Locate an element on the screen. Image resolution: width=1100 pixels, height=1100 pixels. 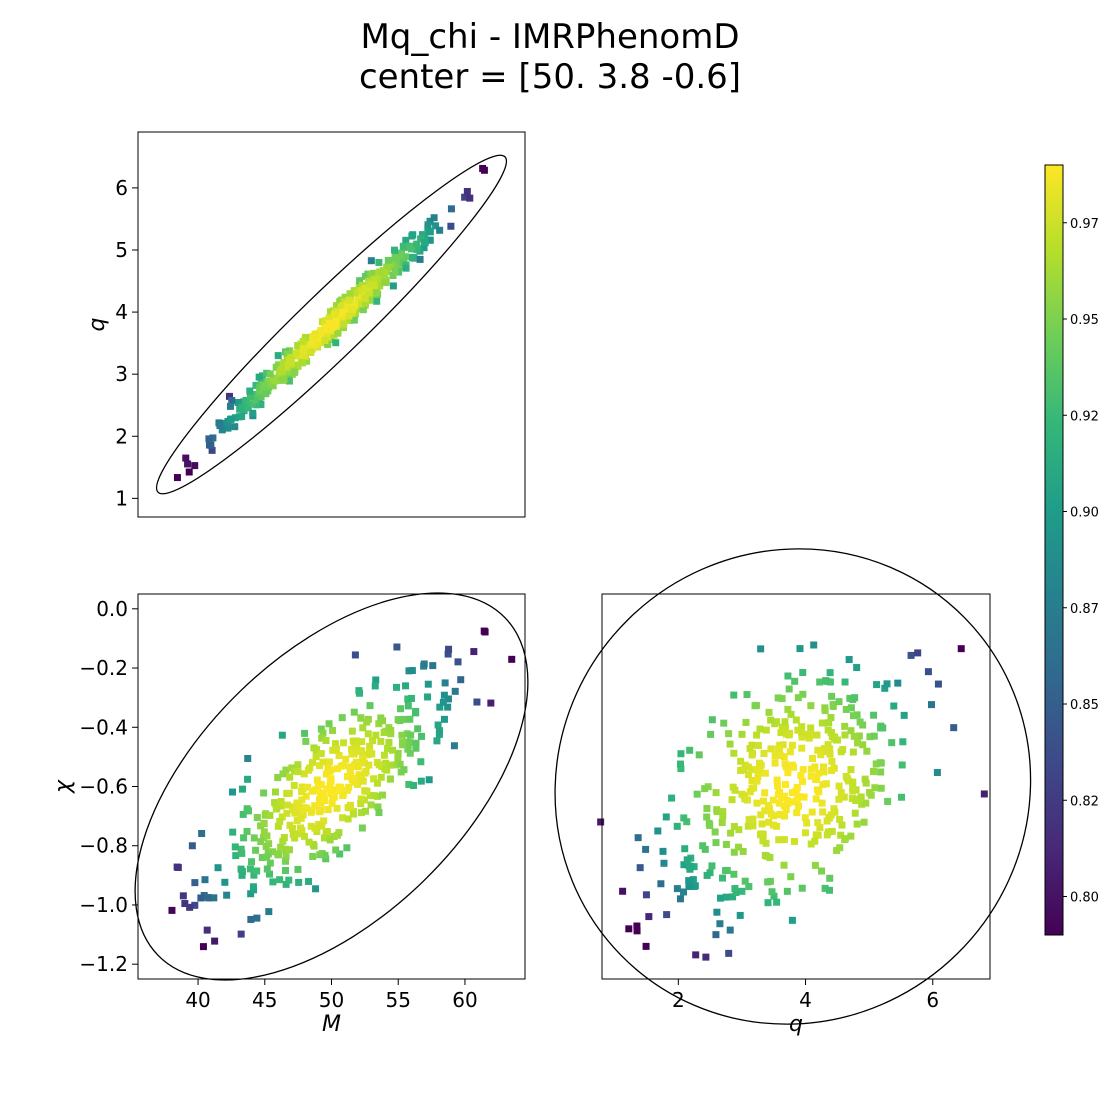
y-tick-label: 4 is located at coordinates (121, 312).